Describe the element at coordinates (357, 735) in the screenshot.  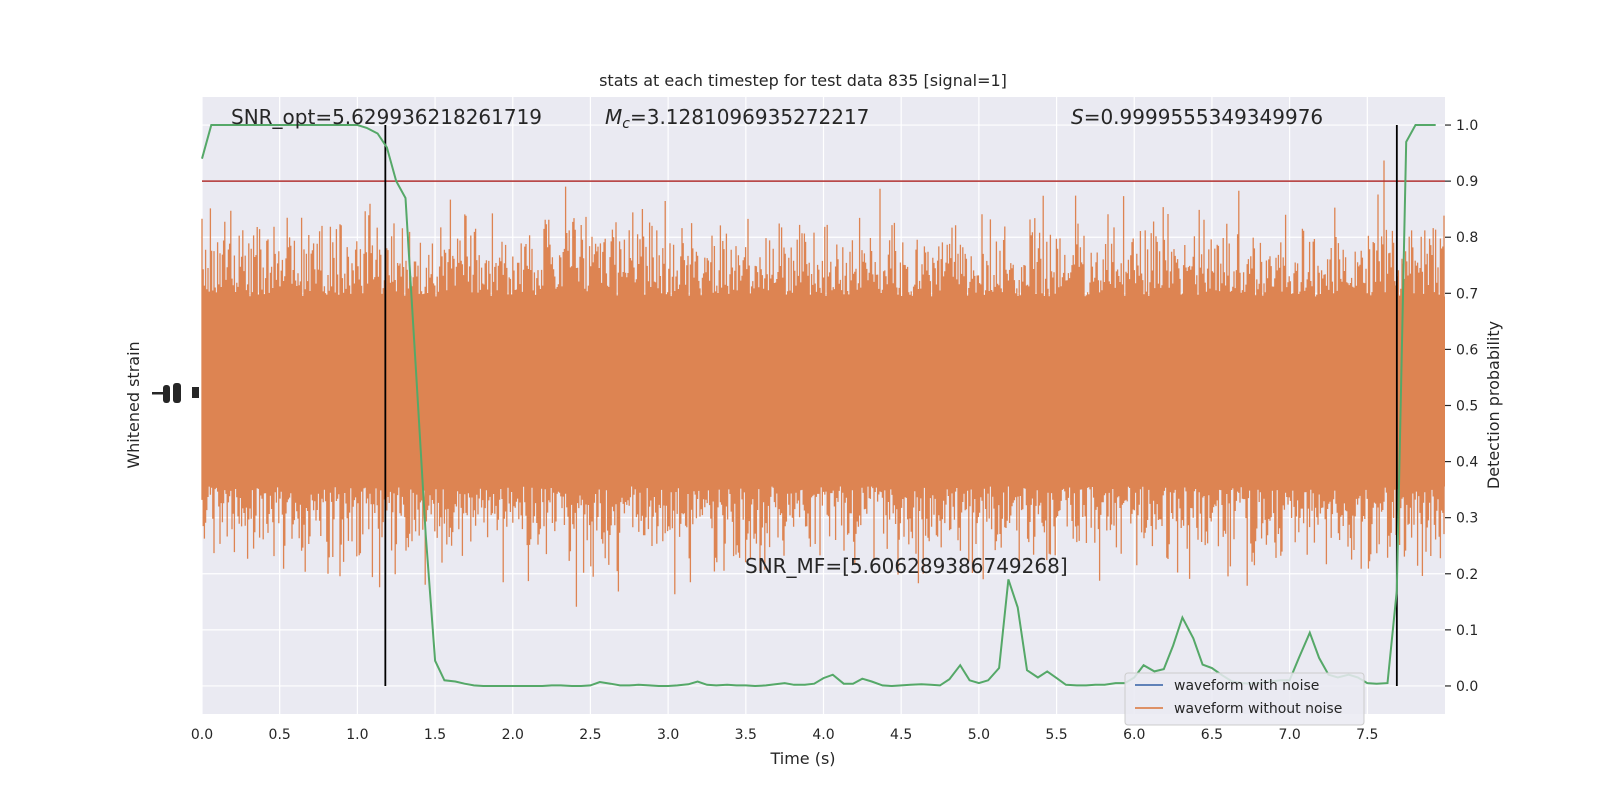
I see `x-tick-label: 1.0` at that location.